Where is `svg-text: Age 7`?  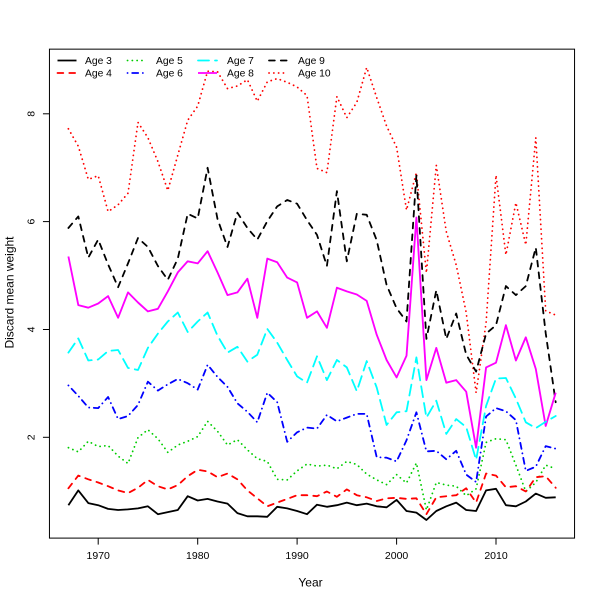 svg-text: Age 7 is located at coordinates (240, 61).